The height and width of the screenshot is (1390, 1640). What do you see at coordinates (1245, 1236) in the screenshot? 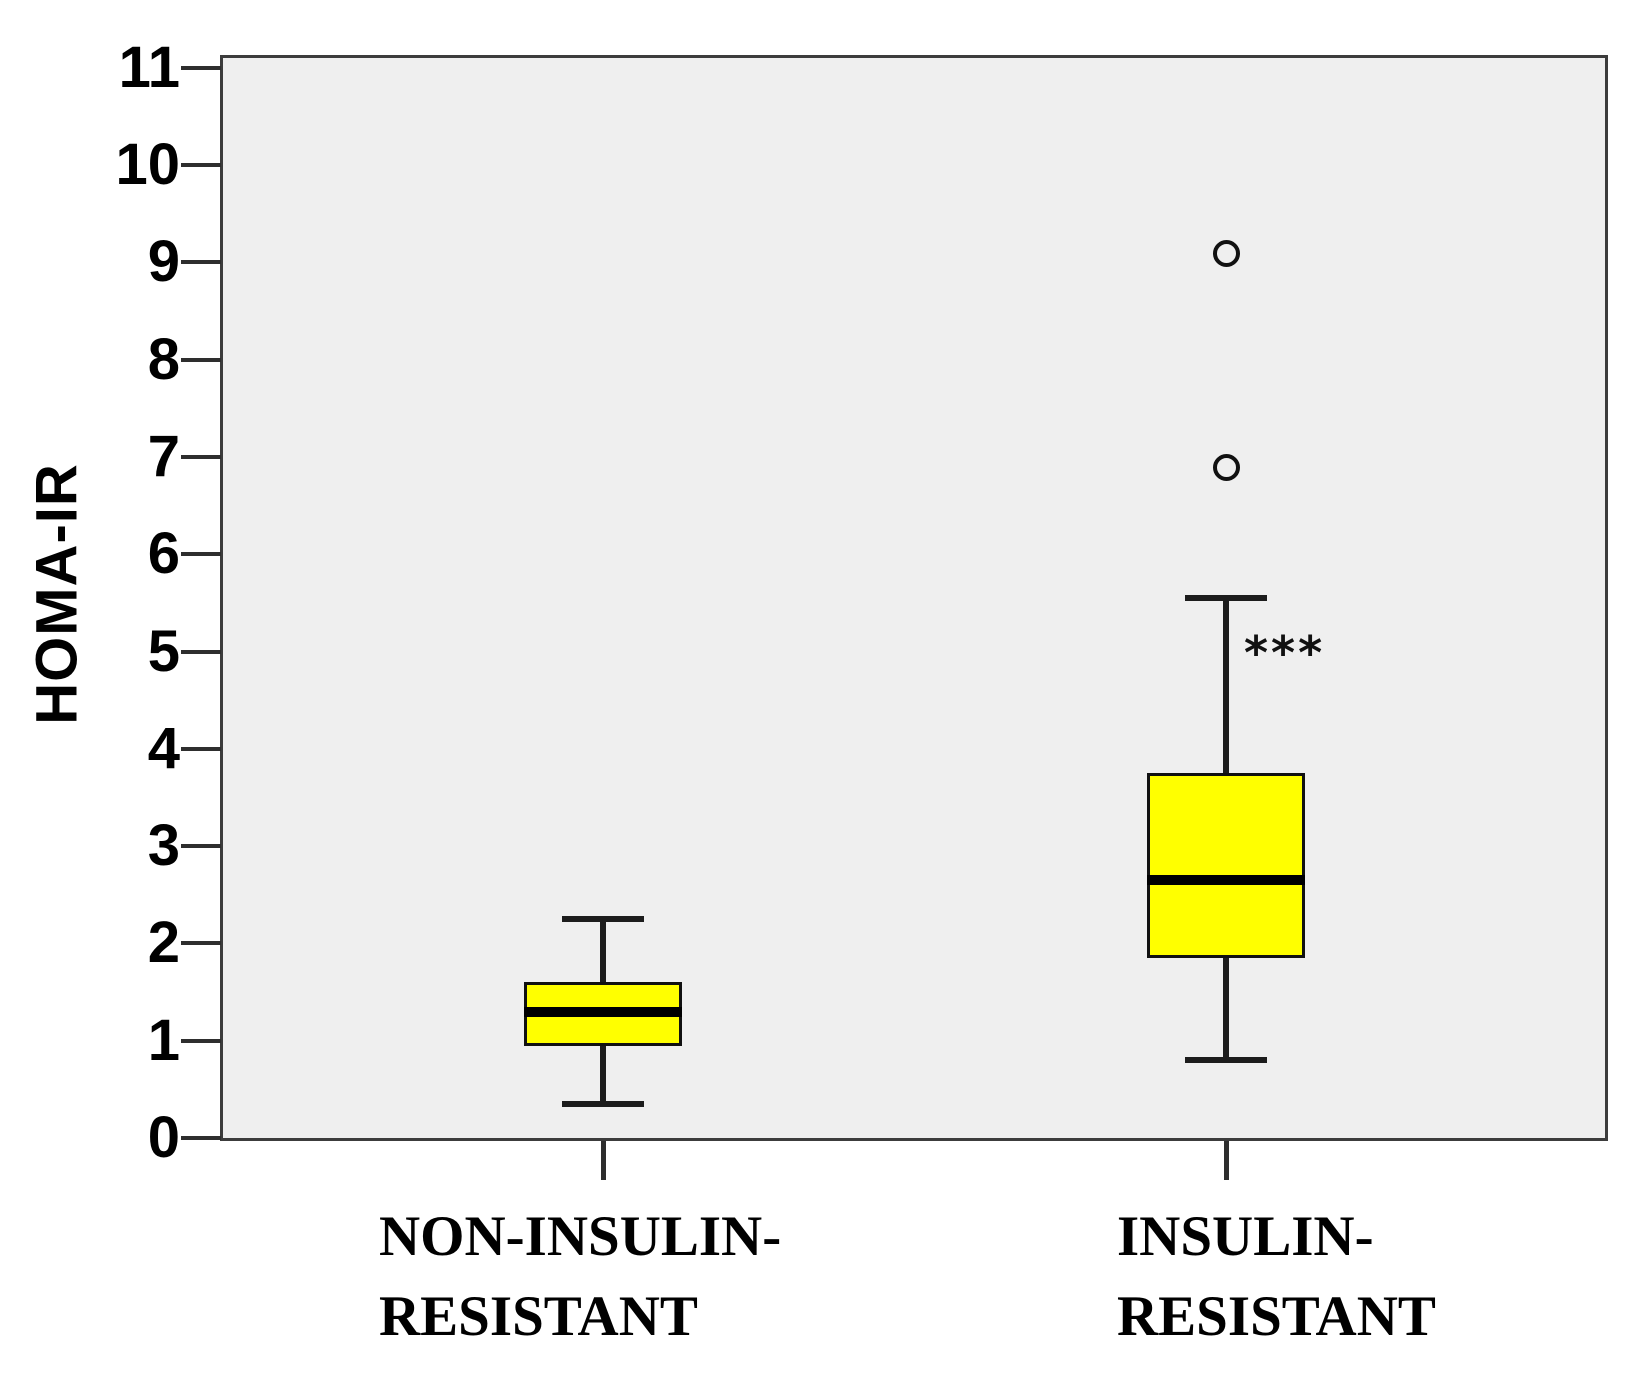
I see `category-label-line: INSULIN-` at bounding box center [1245, 1236].